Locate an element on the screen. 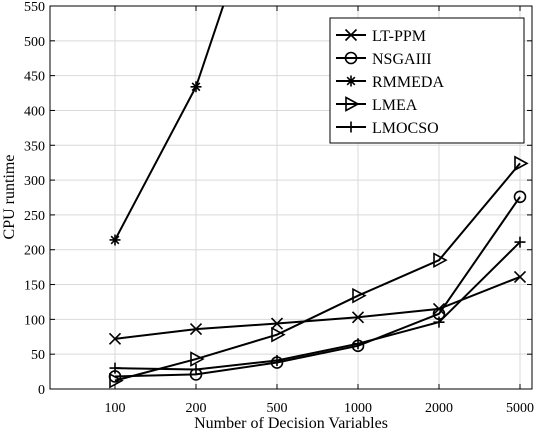 This screenshot has height=439, width=540. y-tick-label: 50 is located at coordinates (38, 355).